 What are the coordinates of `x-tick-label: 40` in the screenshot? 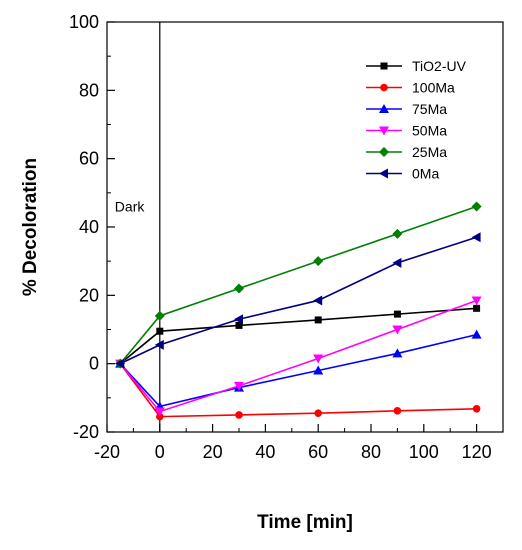 It's located at (265, 452).